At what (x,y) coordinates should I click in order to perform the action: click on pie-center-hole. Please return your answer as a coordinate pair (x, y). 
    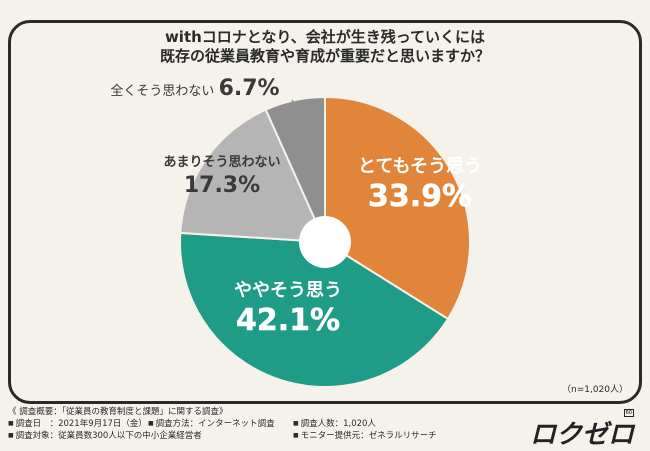
    Looking at the image, I should click on (325, 242).